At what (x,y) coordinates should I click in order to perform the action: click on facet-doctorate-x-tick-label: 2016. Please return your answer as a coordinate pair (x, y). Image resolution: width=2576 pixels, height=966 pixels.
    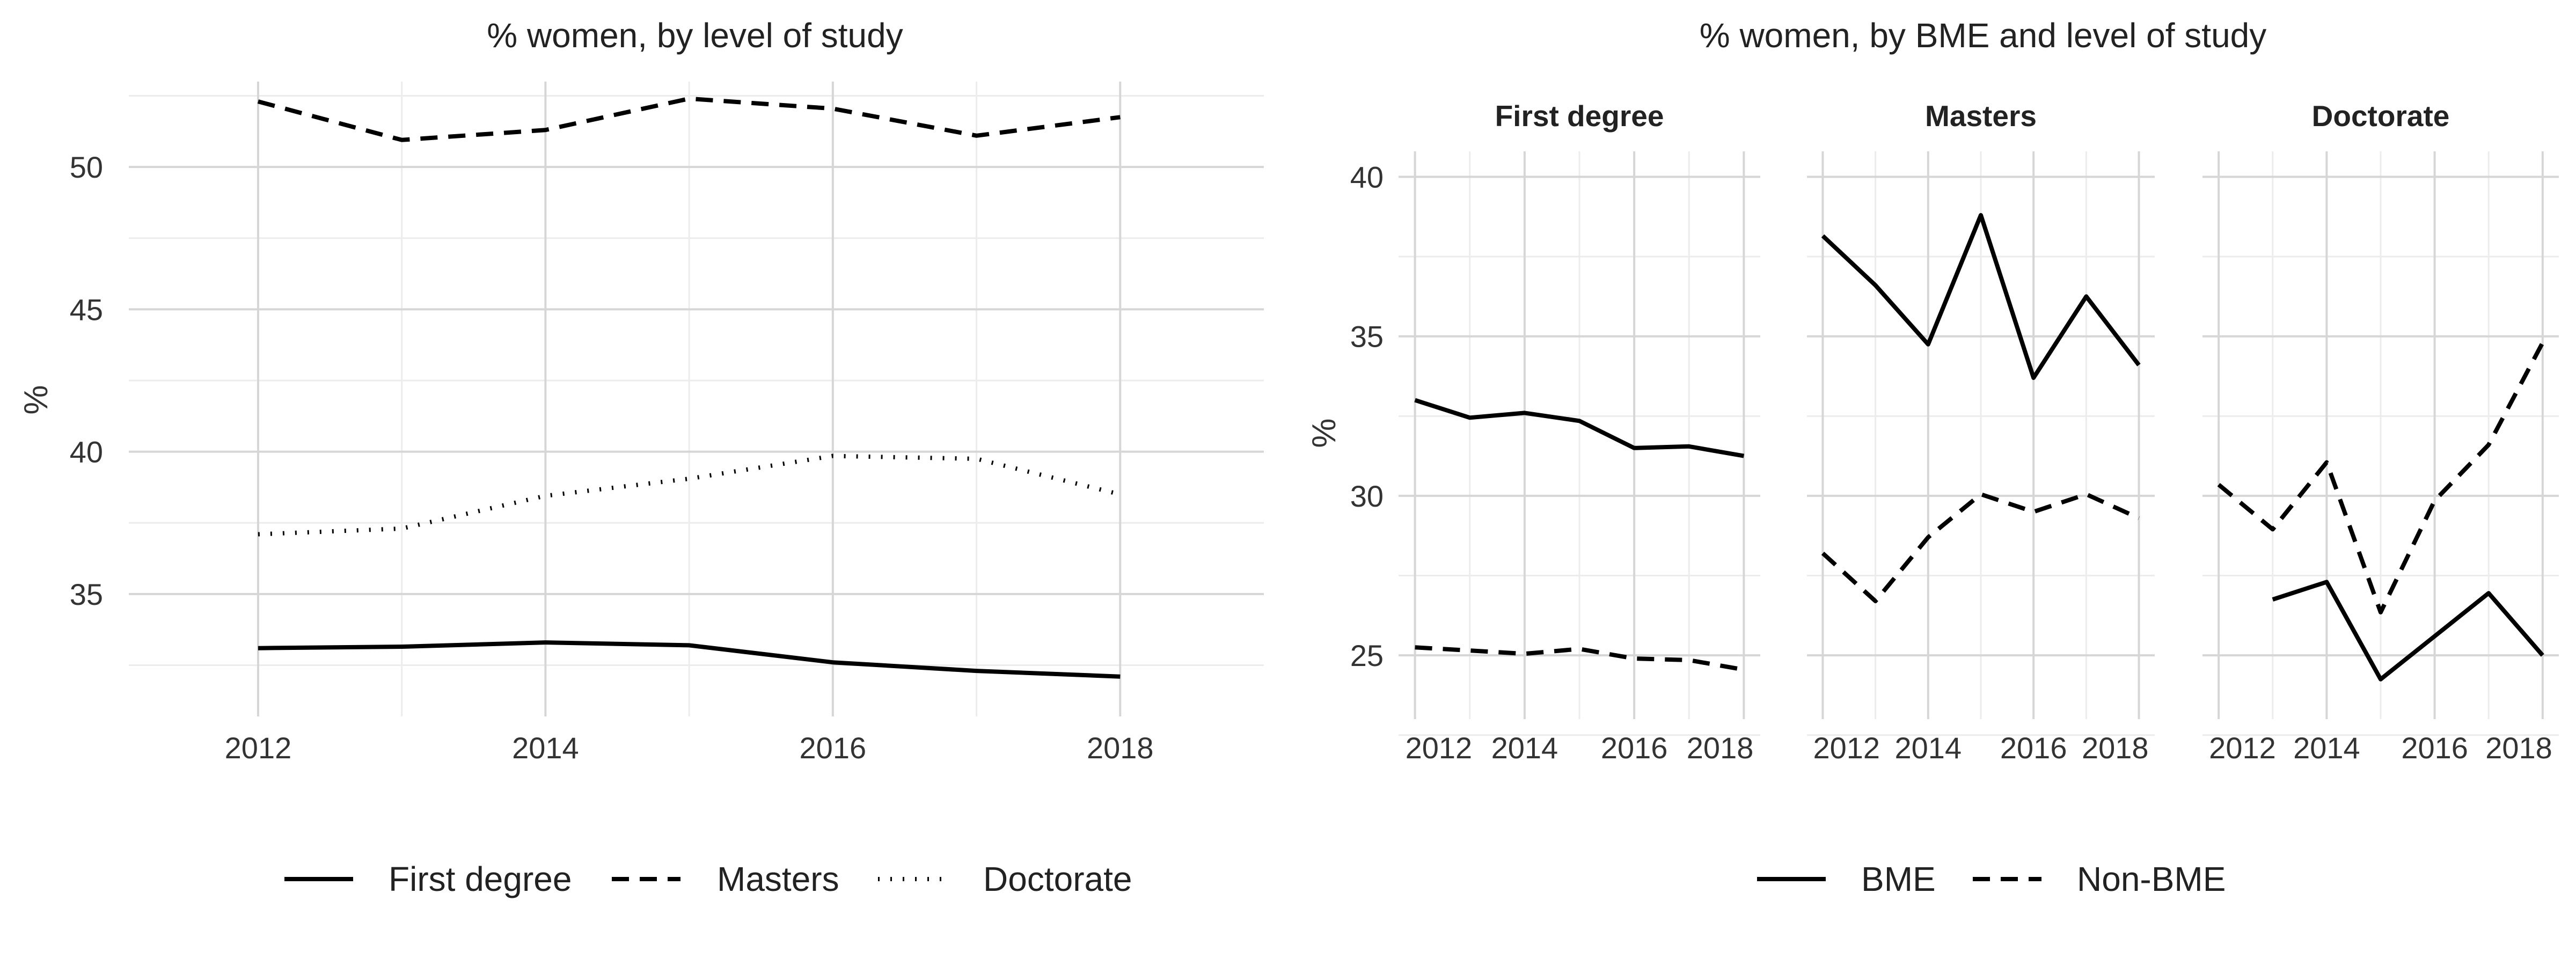
    Looking at the image, I should click on (2434, 748).